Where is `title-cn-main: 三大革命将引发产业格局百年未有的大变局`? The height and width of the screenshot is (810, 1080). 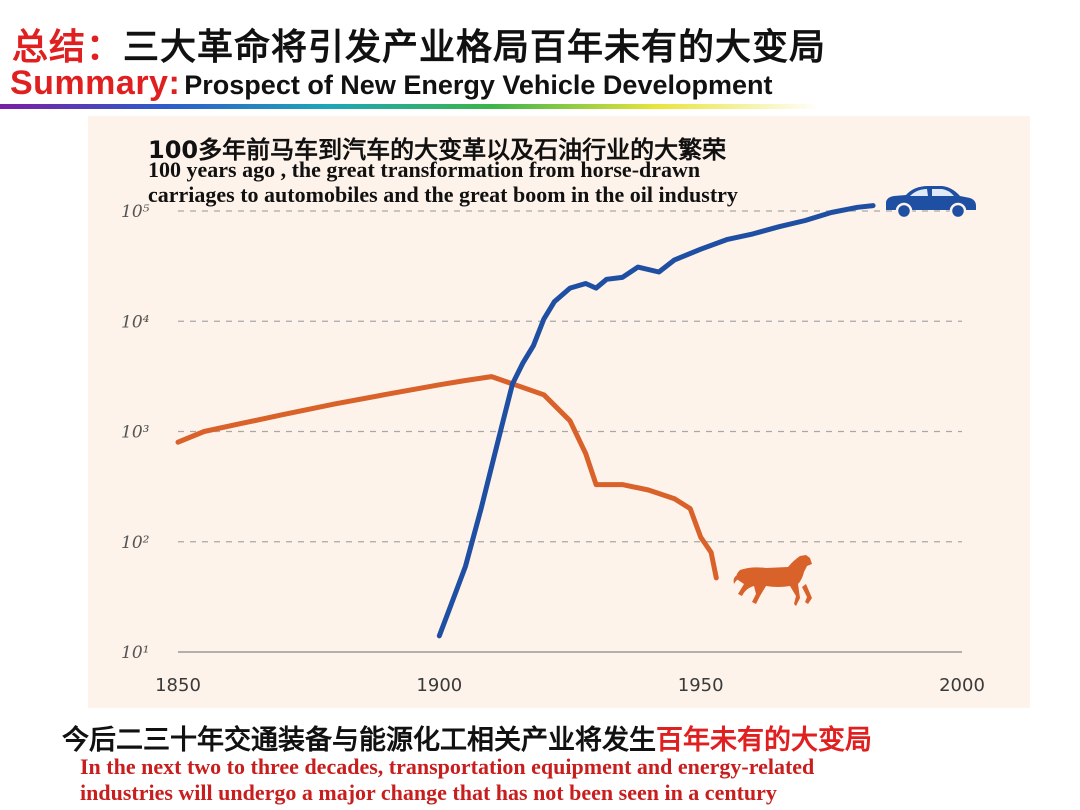
title-cn-main: 三大革命将引发产业格局百年未有的大变局 is located at coordinates (475, 47).